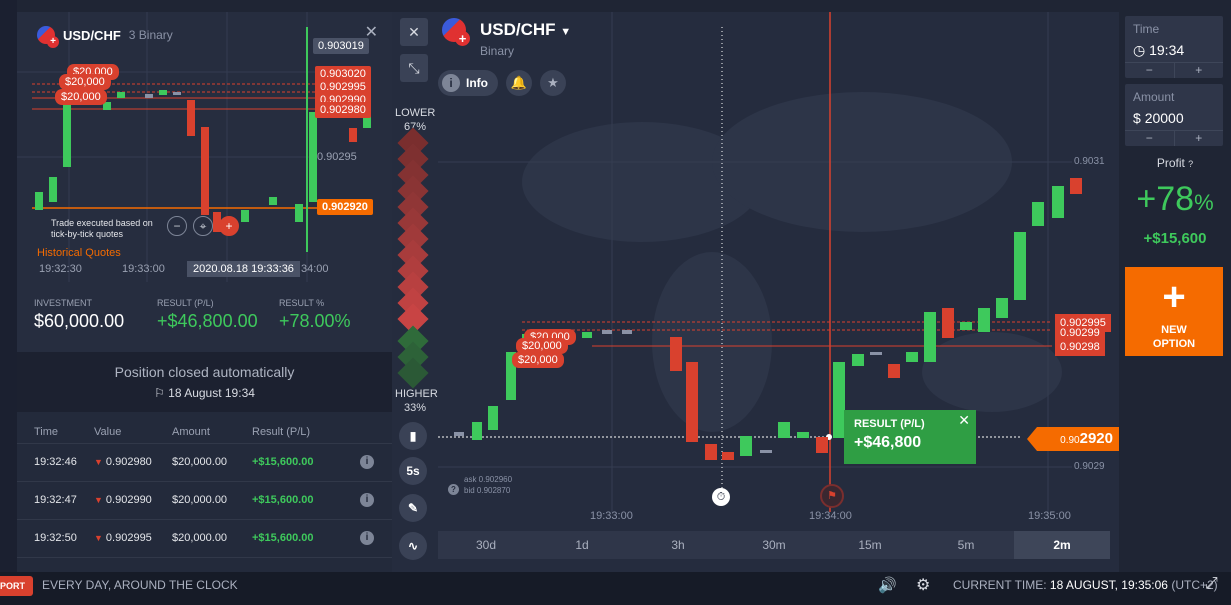 The width and height of the screenshot is (1231, 605). I want to click on close-result-icon: ✕, so click(964, 420).